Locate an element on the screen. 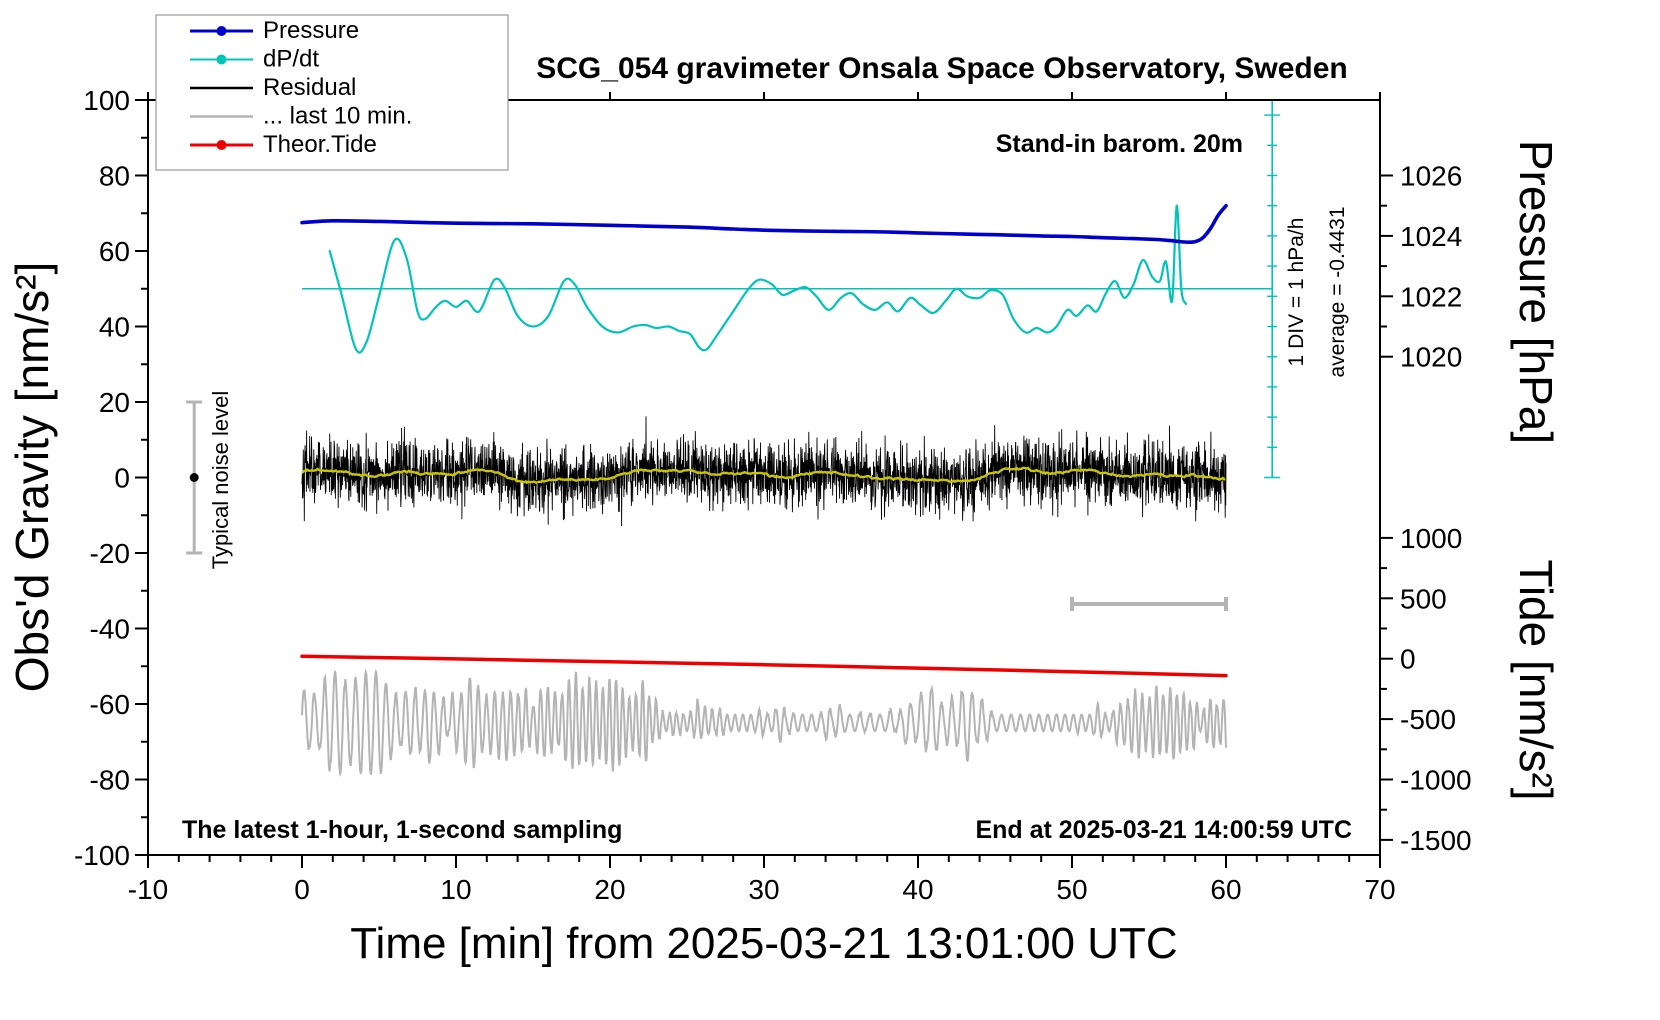 The image size is (1660, 1020). y-tick-label: 20 is located at coordinates (114, 402).